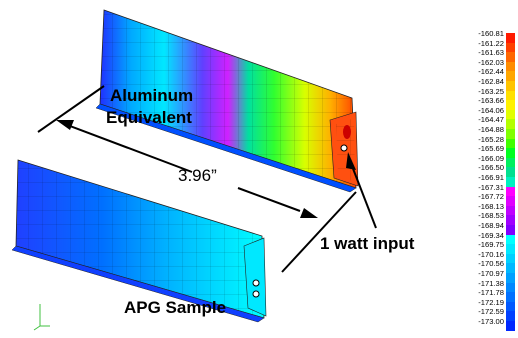 The height and width of the screenshot is (338, 518). I want to click on legend-tick-label: -164.47, so click(491, 120).